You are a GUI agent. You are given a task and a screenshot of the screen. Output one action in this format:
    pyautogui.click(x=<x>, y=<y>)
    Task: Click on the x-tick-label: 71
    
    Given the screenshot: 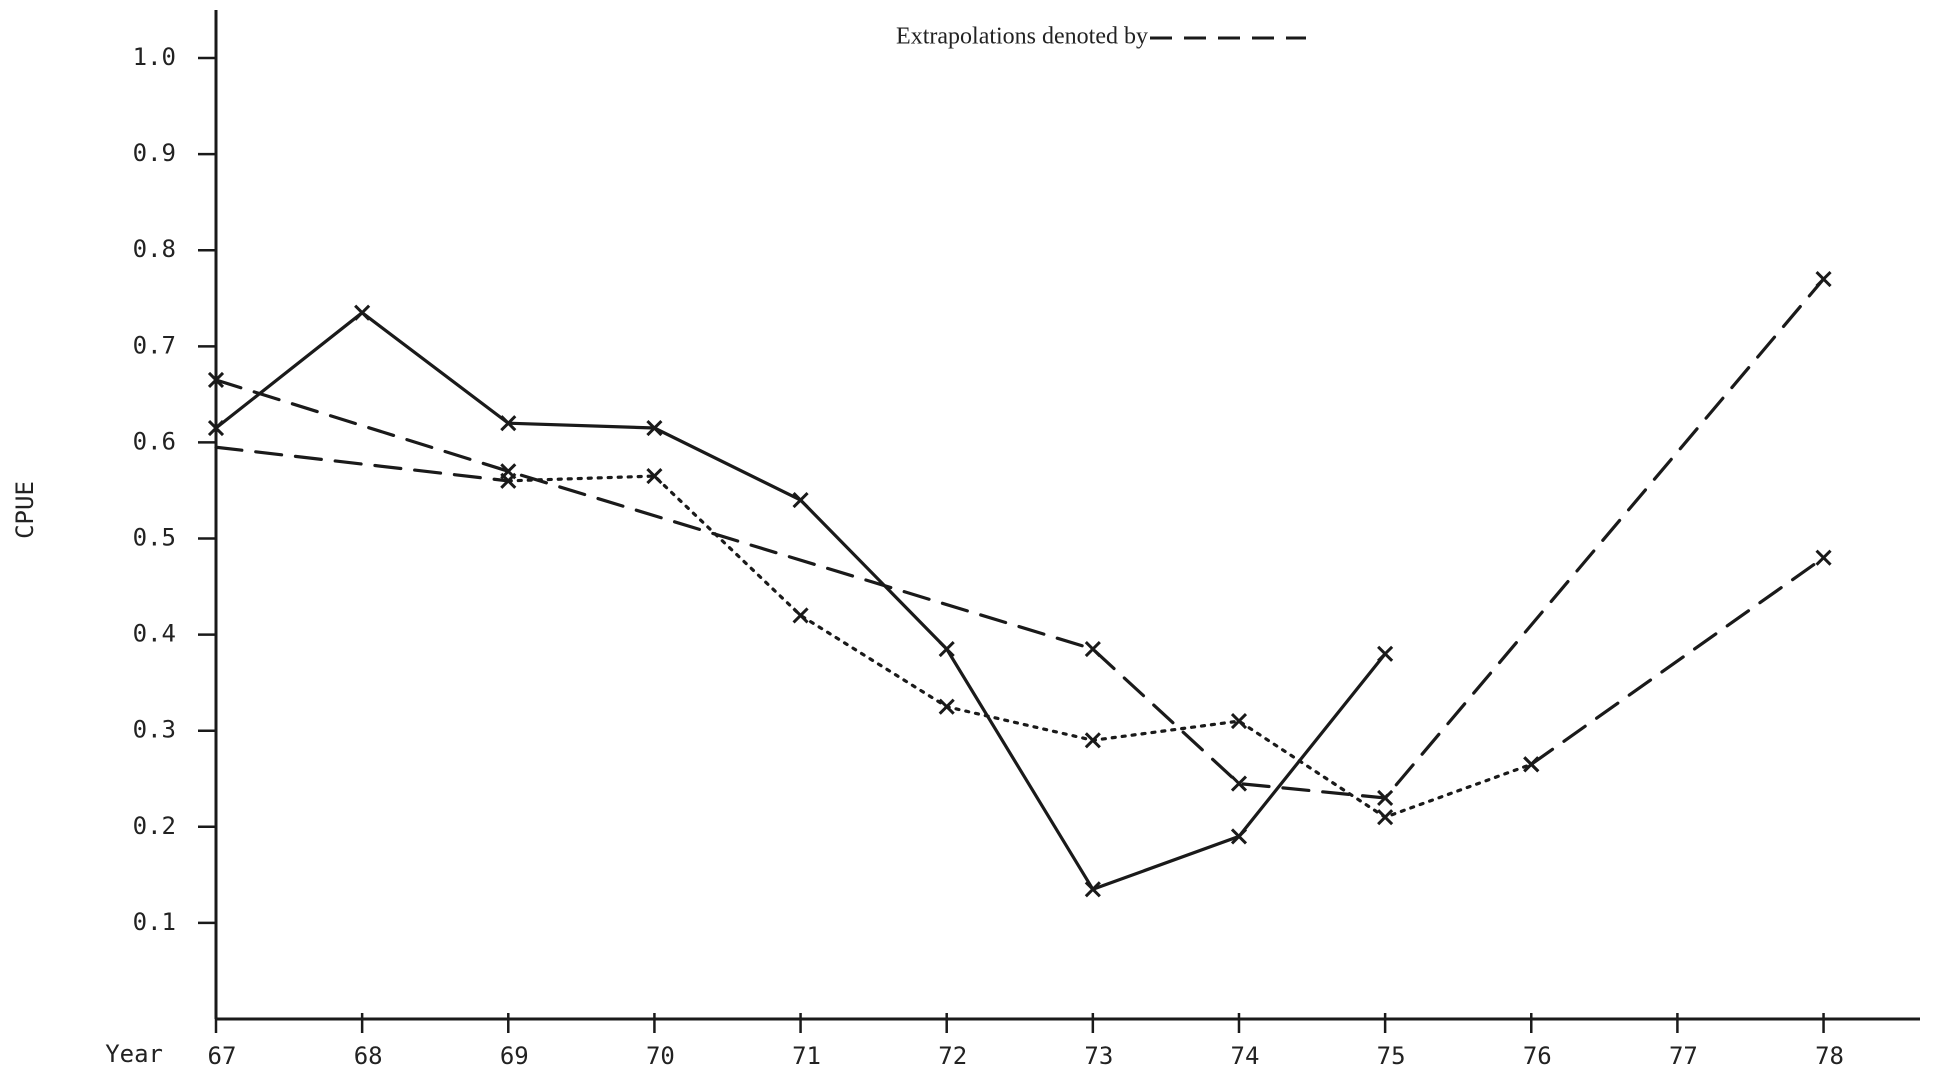 What is the action you would take?
    pyautogui.click(x=806, y=1056)
    